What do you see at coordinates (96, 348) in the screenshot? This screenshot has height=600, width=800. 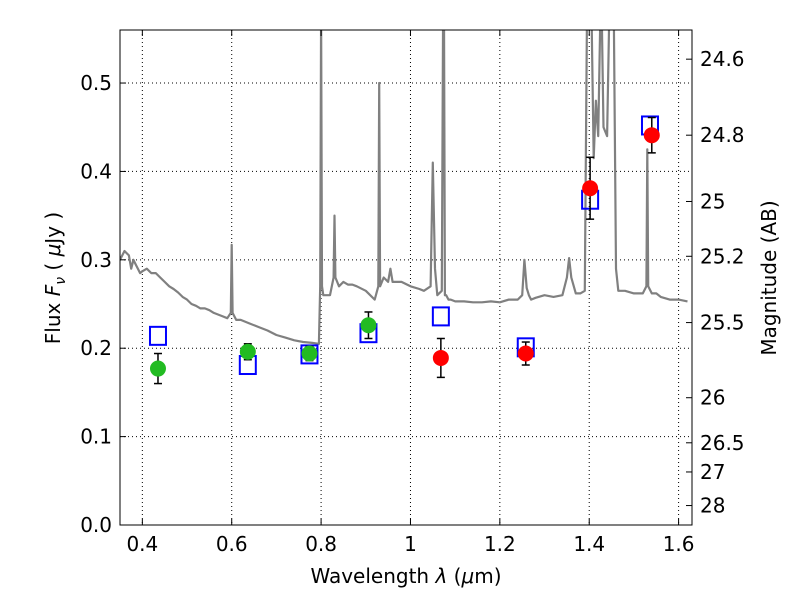 I see `y-tick-label: 0.2` at bounding box center [96, 348].